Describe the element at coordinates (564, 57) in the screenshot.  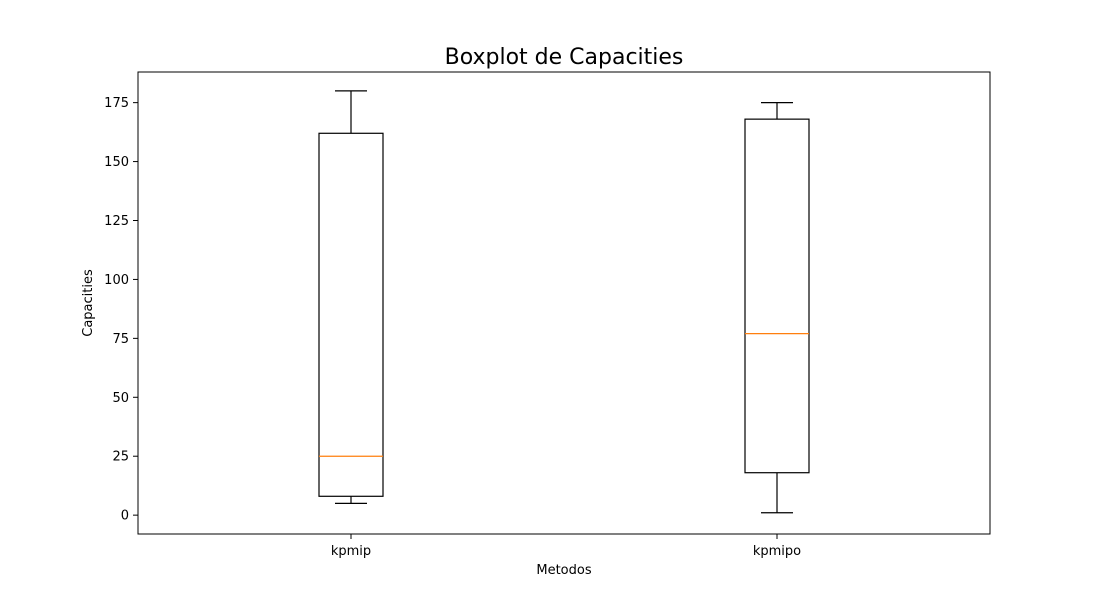
I see `chart-title: Boxplot de Capacities` at that location.